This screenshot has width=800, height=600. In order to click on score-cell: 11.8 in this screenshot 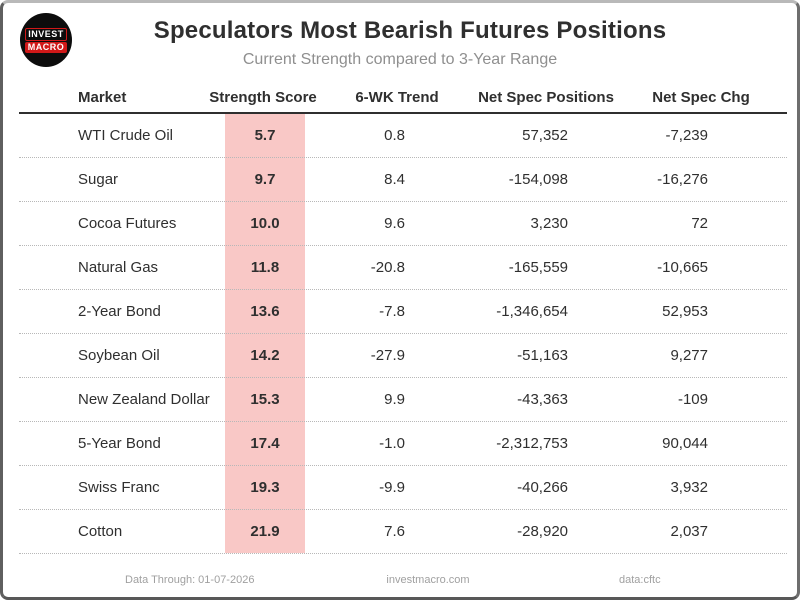, I will do `click(265, 267)`.